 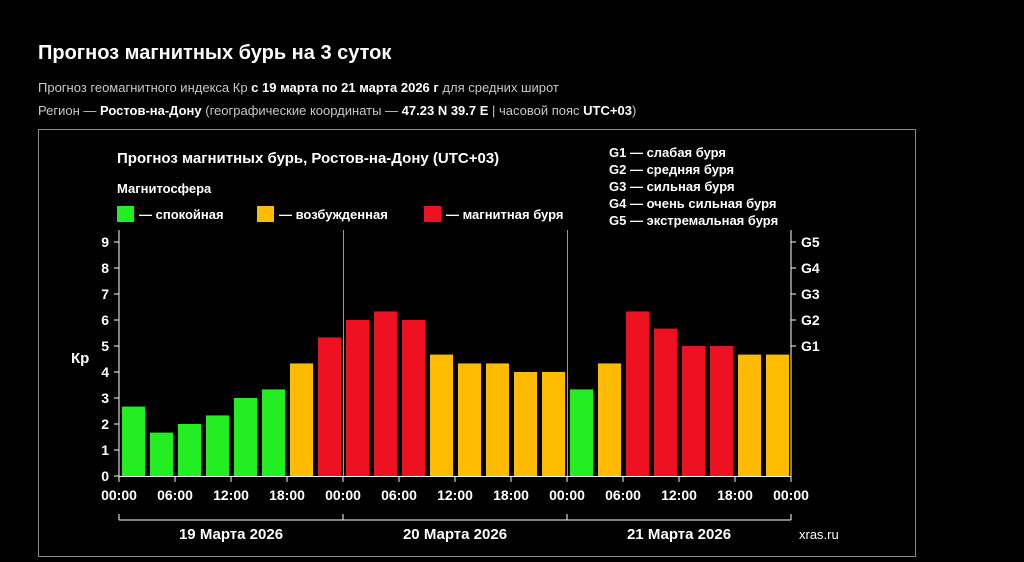 What do you see at coordinates (671, 169) in the screenshot?
I see `storm-scale-item: G2 — средняя буря` at bounding box center [671, 169].